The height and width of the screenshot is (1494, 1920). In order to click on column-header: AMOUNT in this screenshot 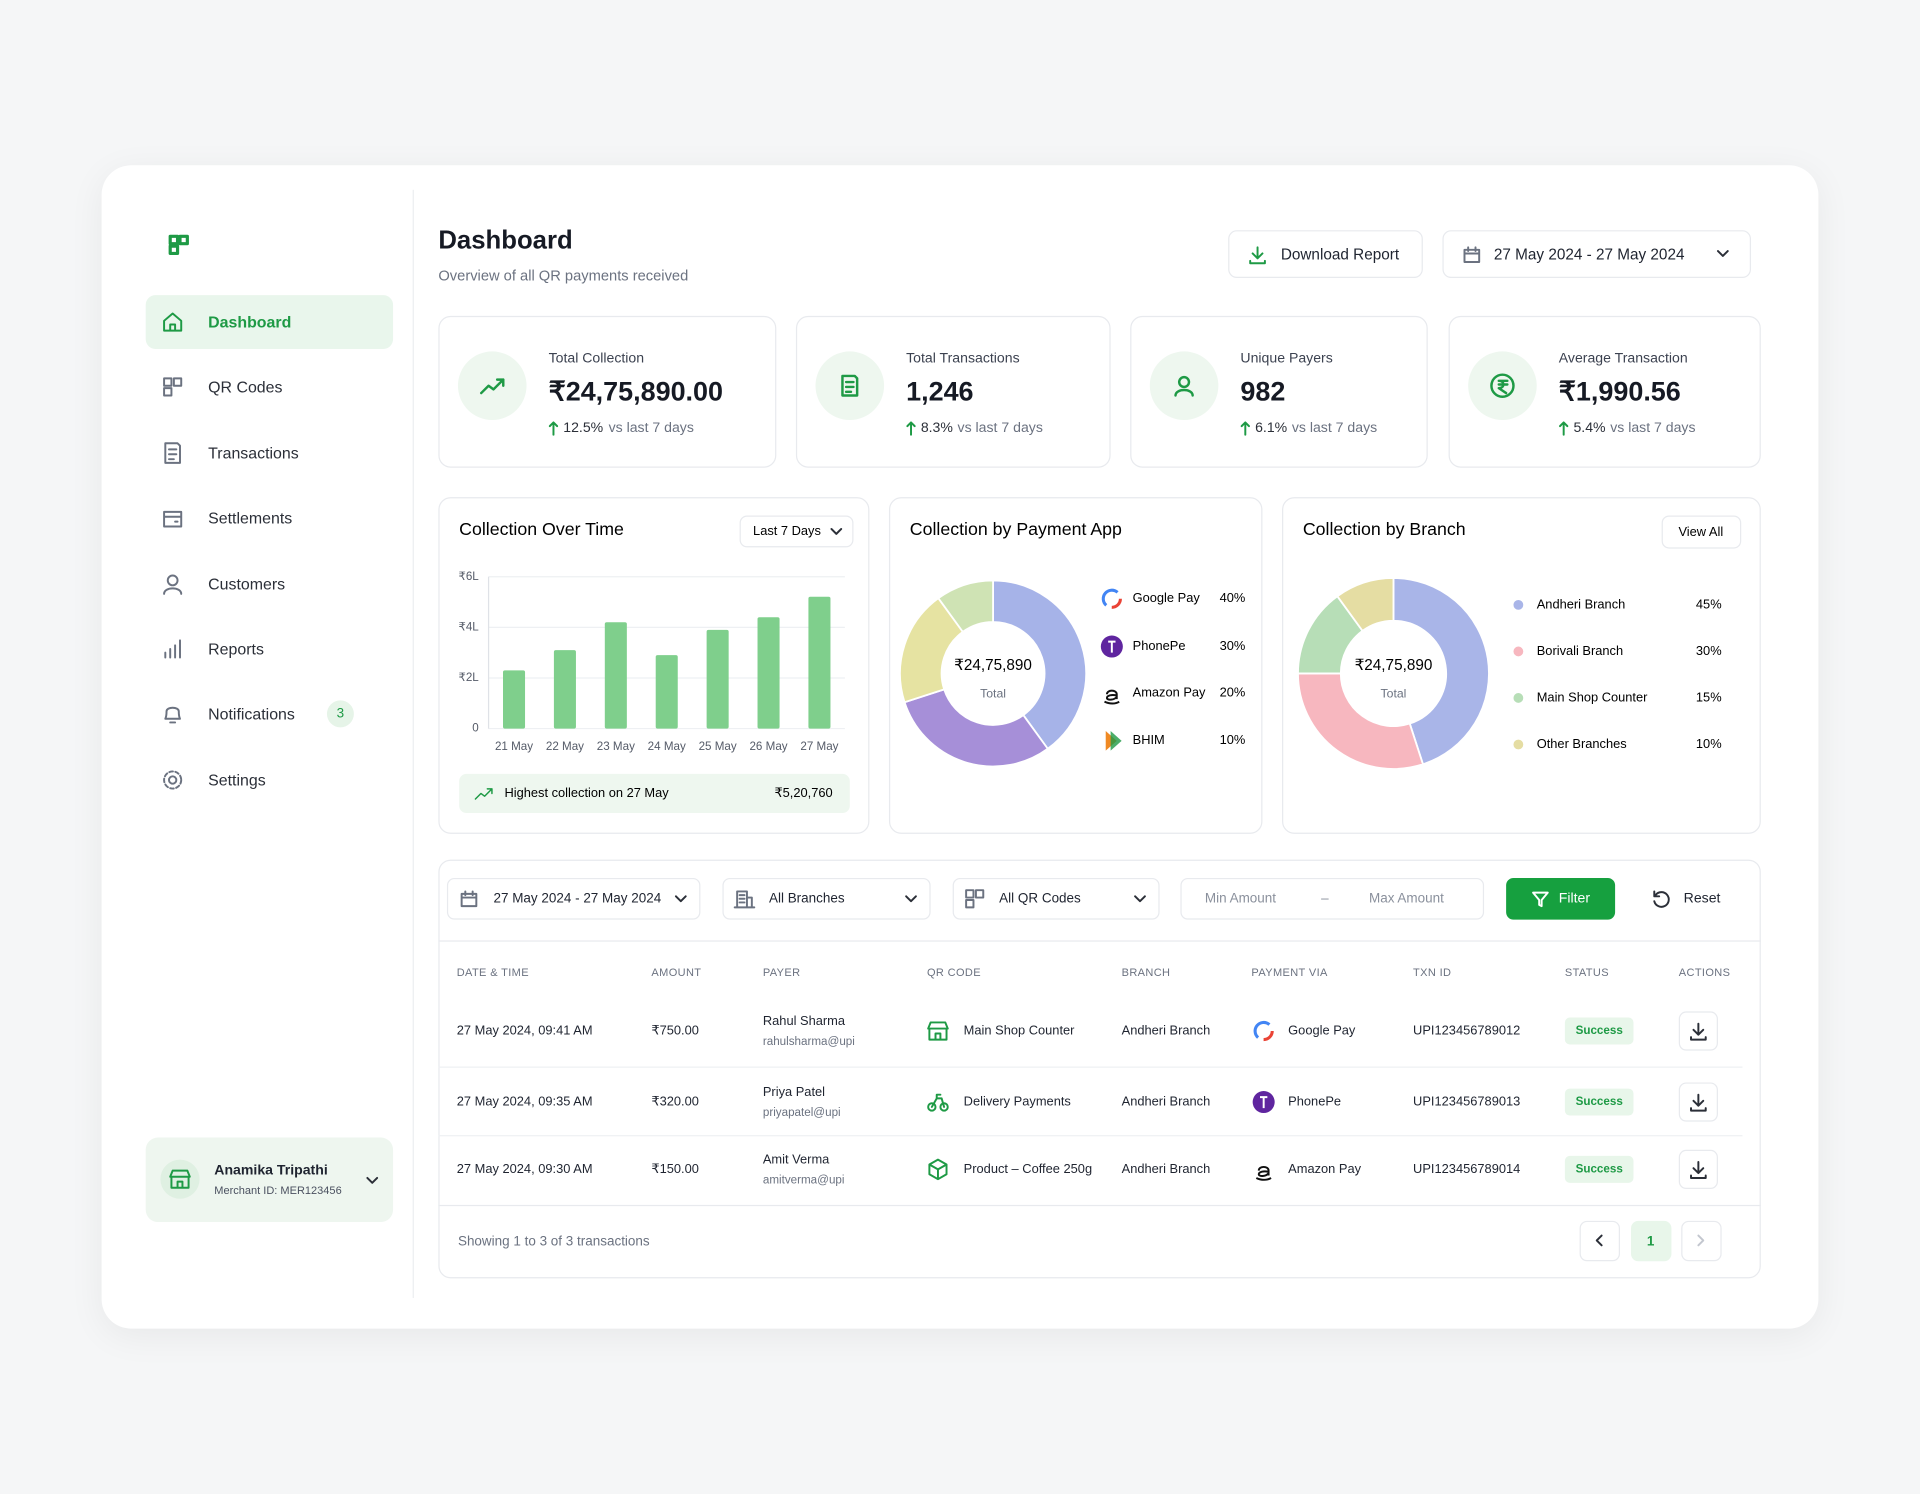, I will do `click(676, 972)`.